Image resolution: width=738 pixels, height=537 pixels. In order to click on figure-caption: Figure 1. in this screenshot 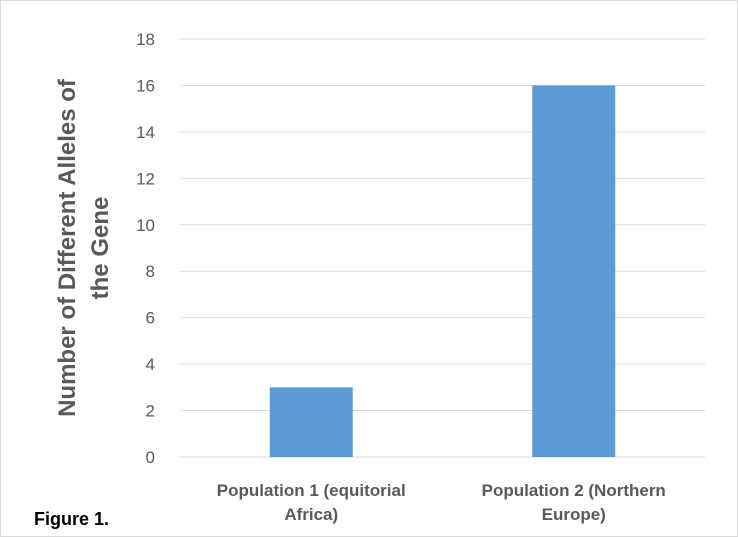, I will do `click(72, 519)`.